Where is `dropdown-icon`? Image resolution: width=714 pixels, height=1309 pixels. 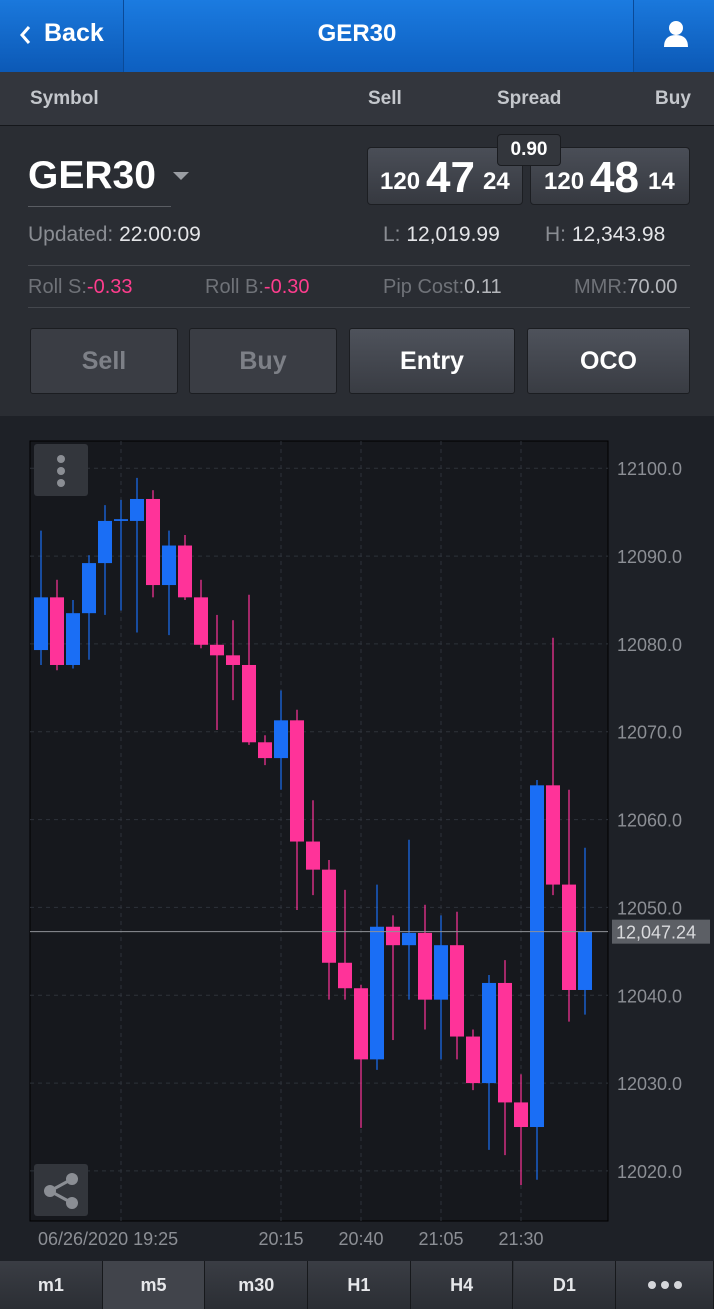 dropdown-icon is located at coordinates (181, 176).